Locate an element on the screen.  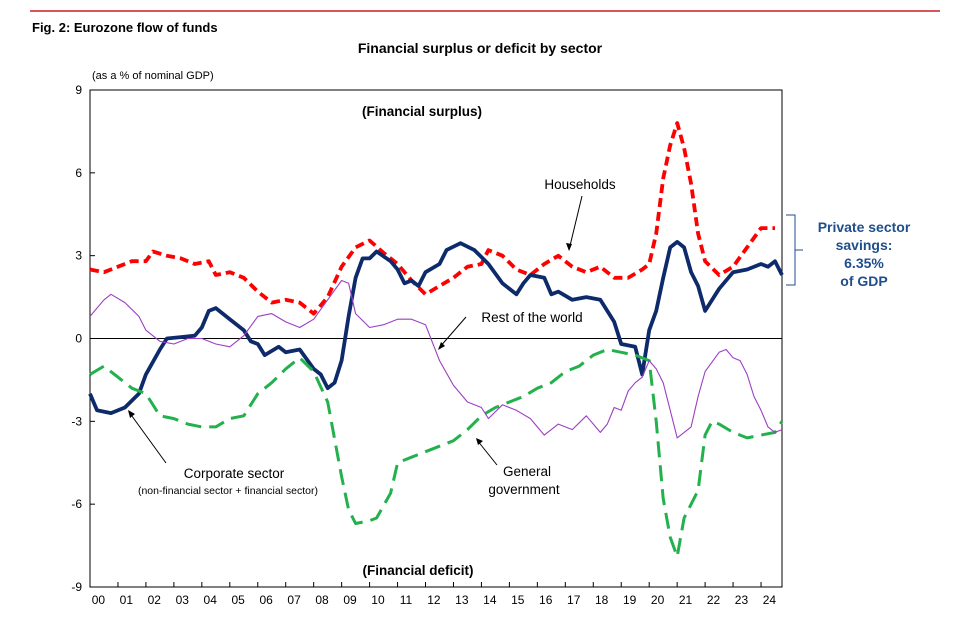
x-tick-label: 17 is located at coordinates (574, 600).